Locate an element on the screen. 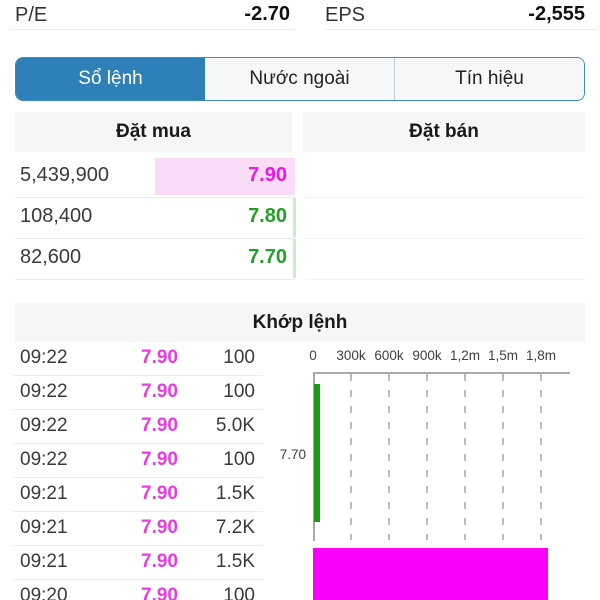 The height and width of the screenshot is (600, 600). sell-column-header: Đặt bán is located at coordinates (444, 132).